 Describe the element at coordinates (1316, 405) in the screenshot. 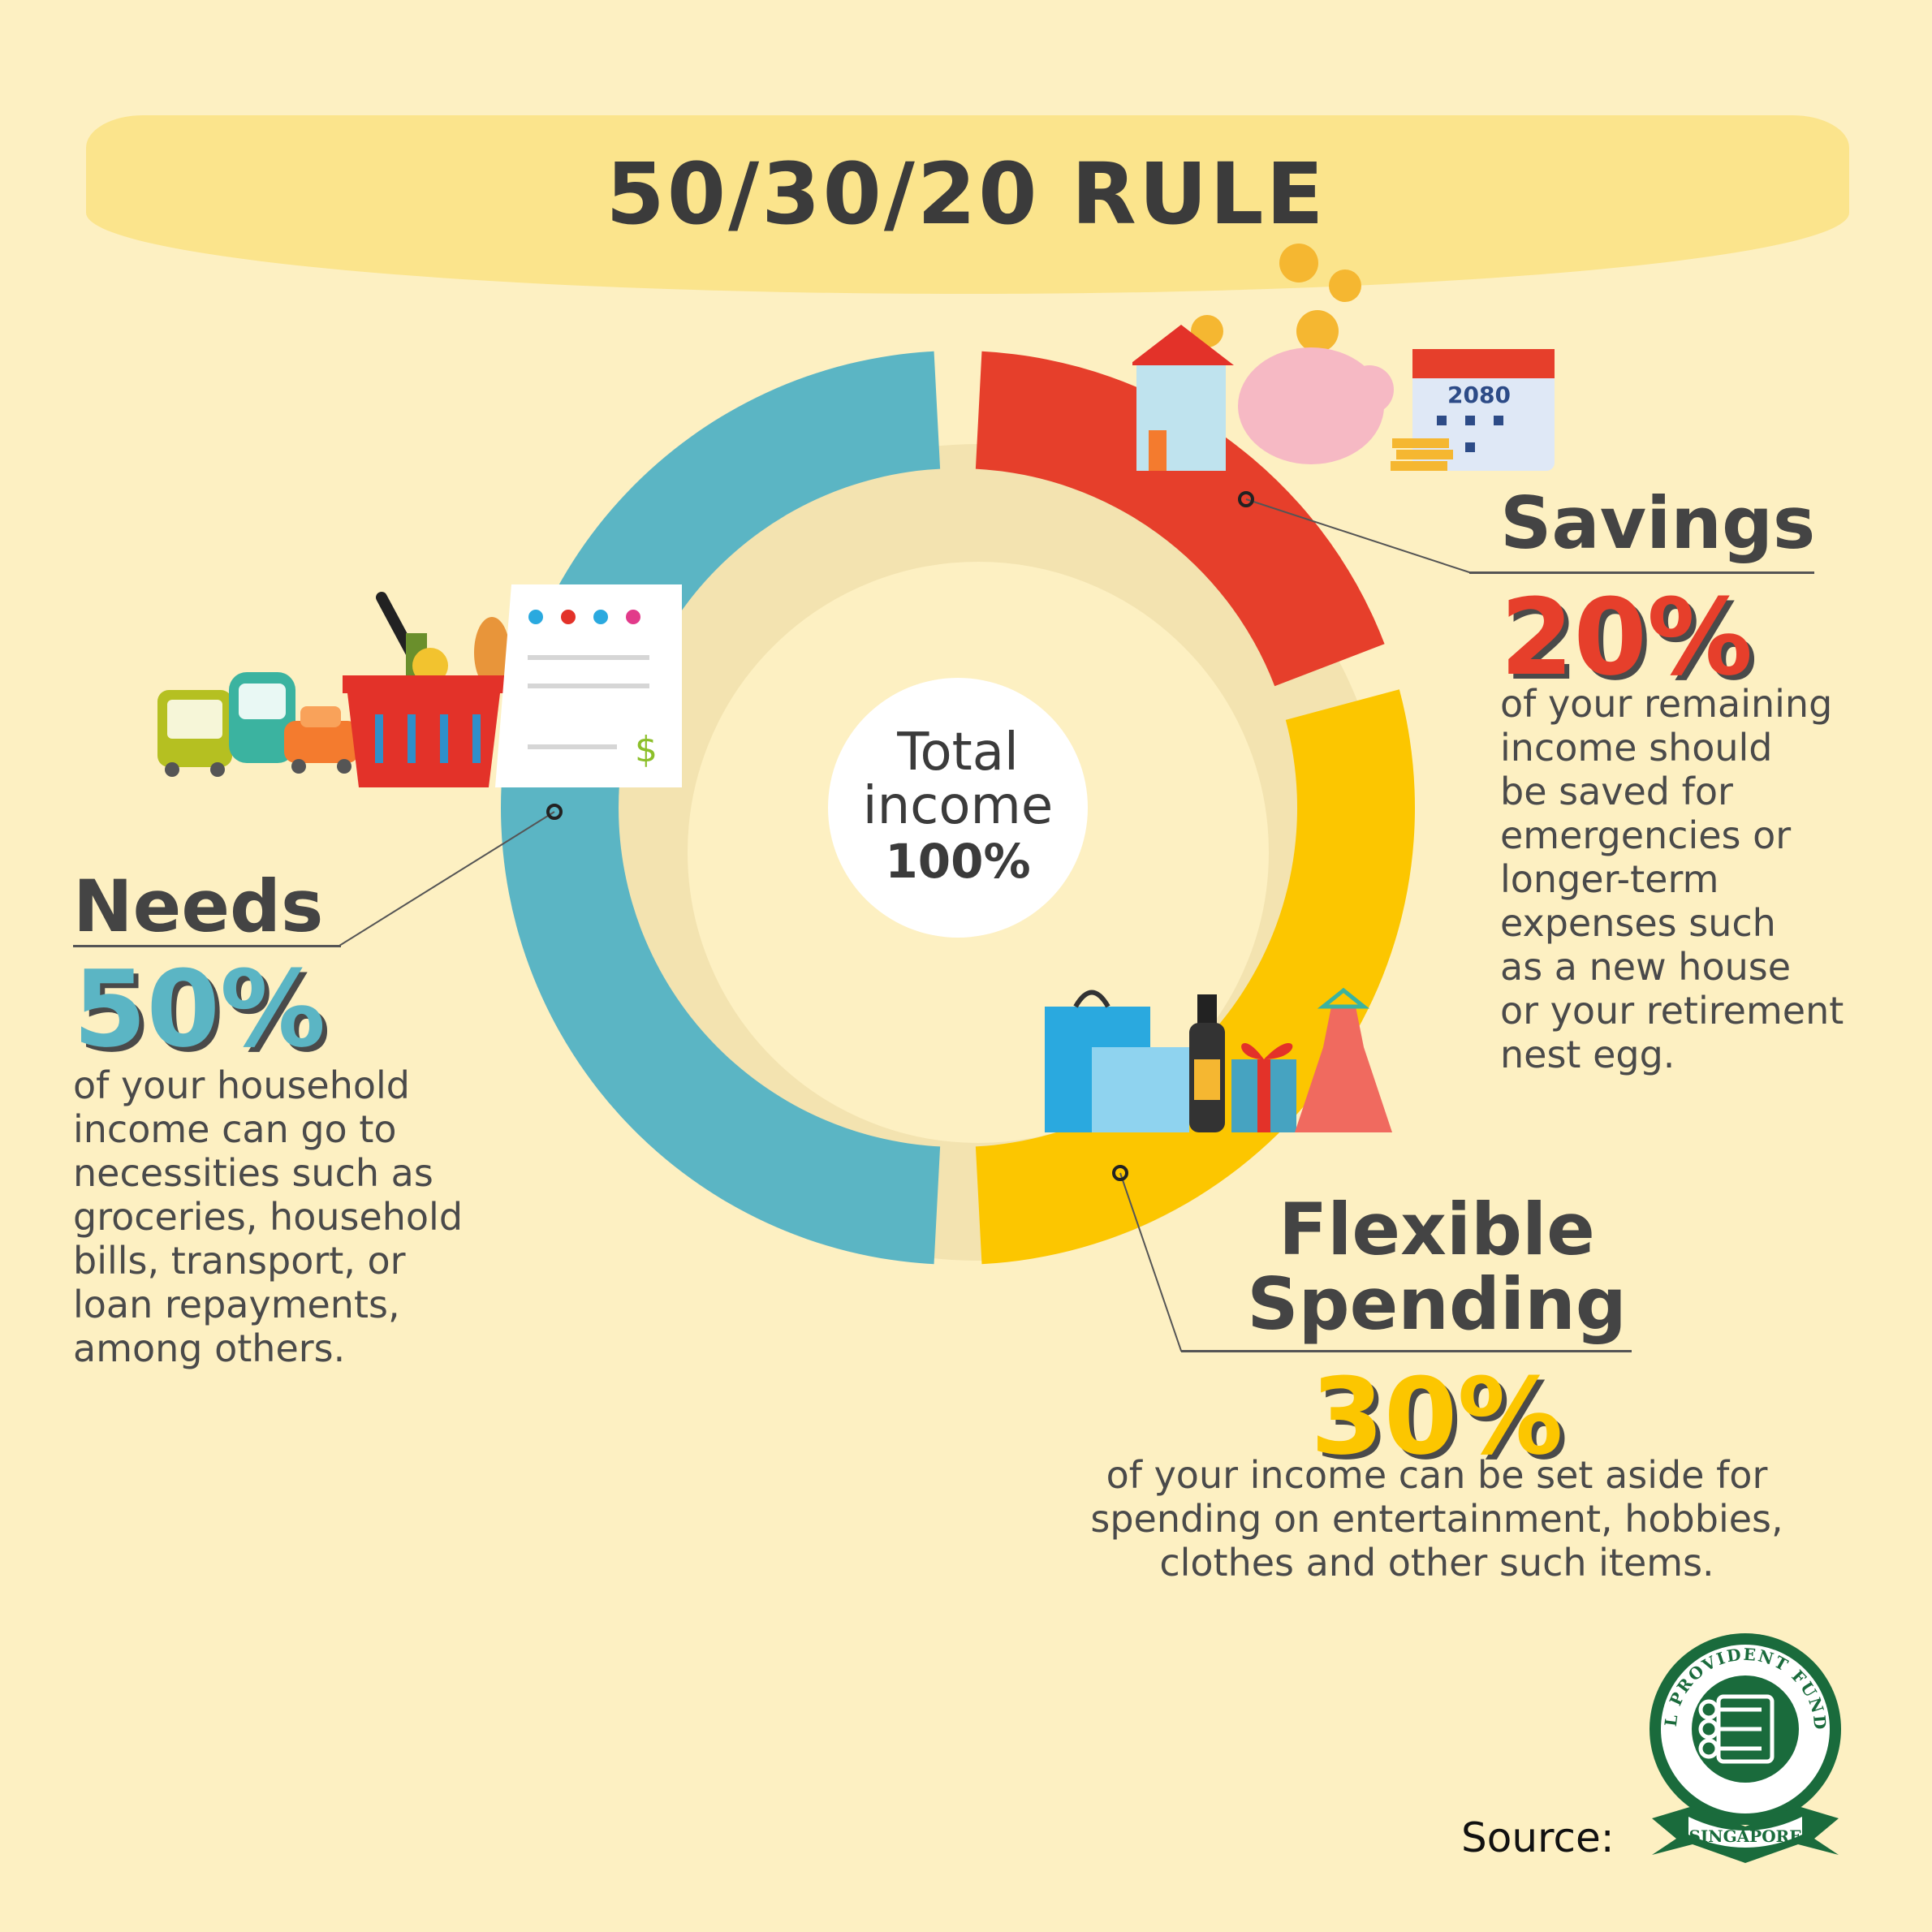

I see `piggy-bank-icon` at that location.